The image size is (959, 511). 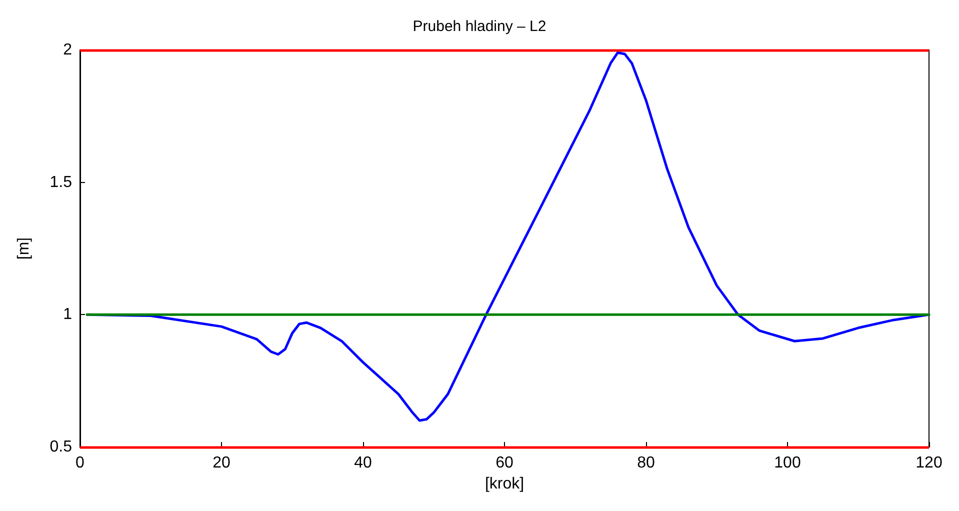 I want to click on x-tick-label: 0, so click(x=80, y=463).